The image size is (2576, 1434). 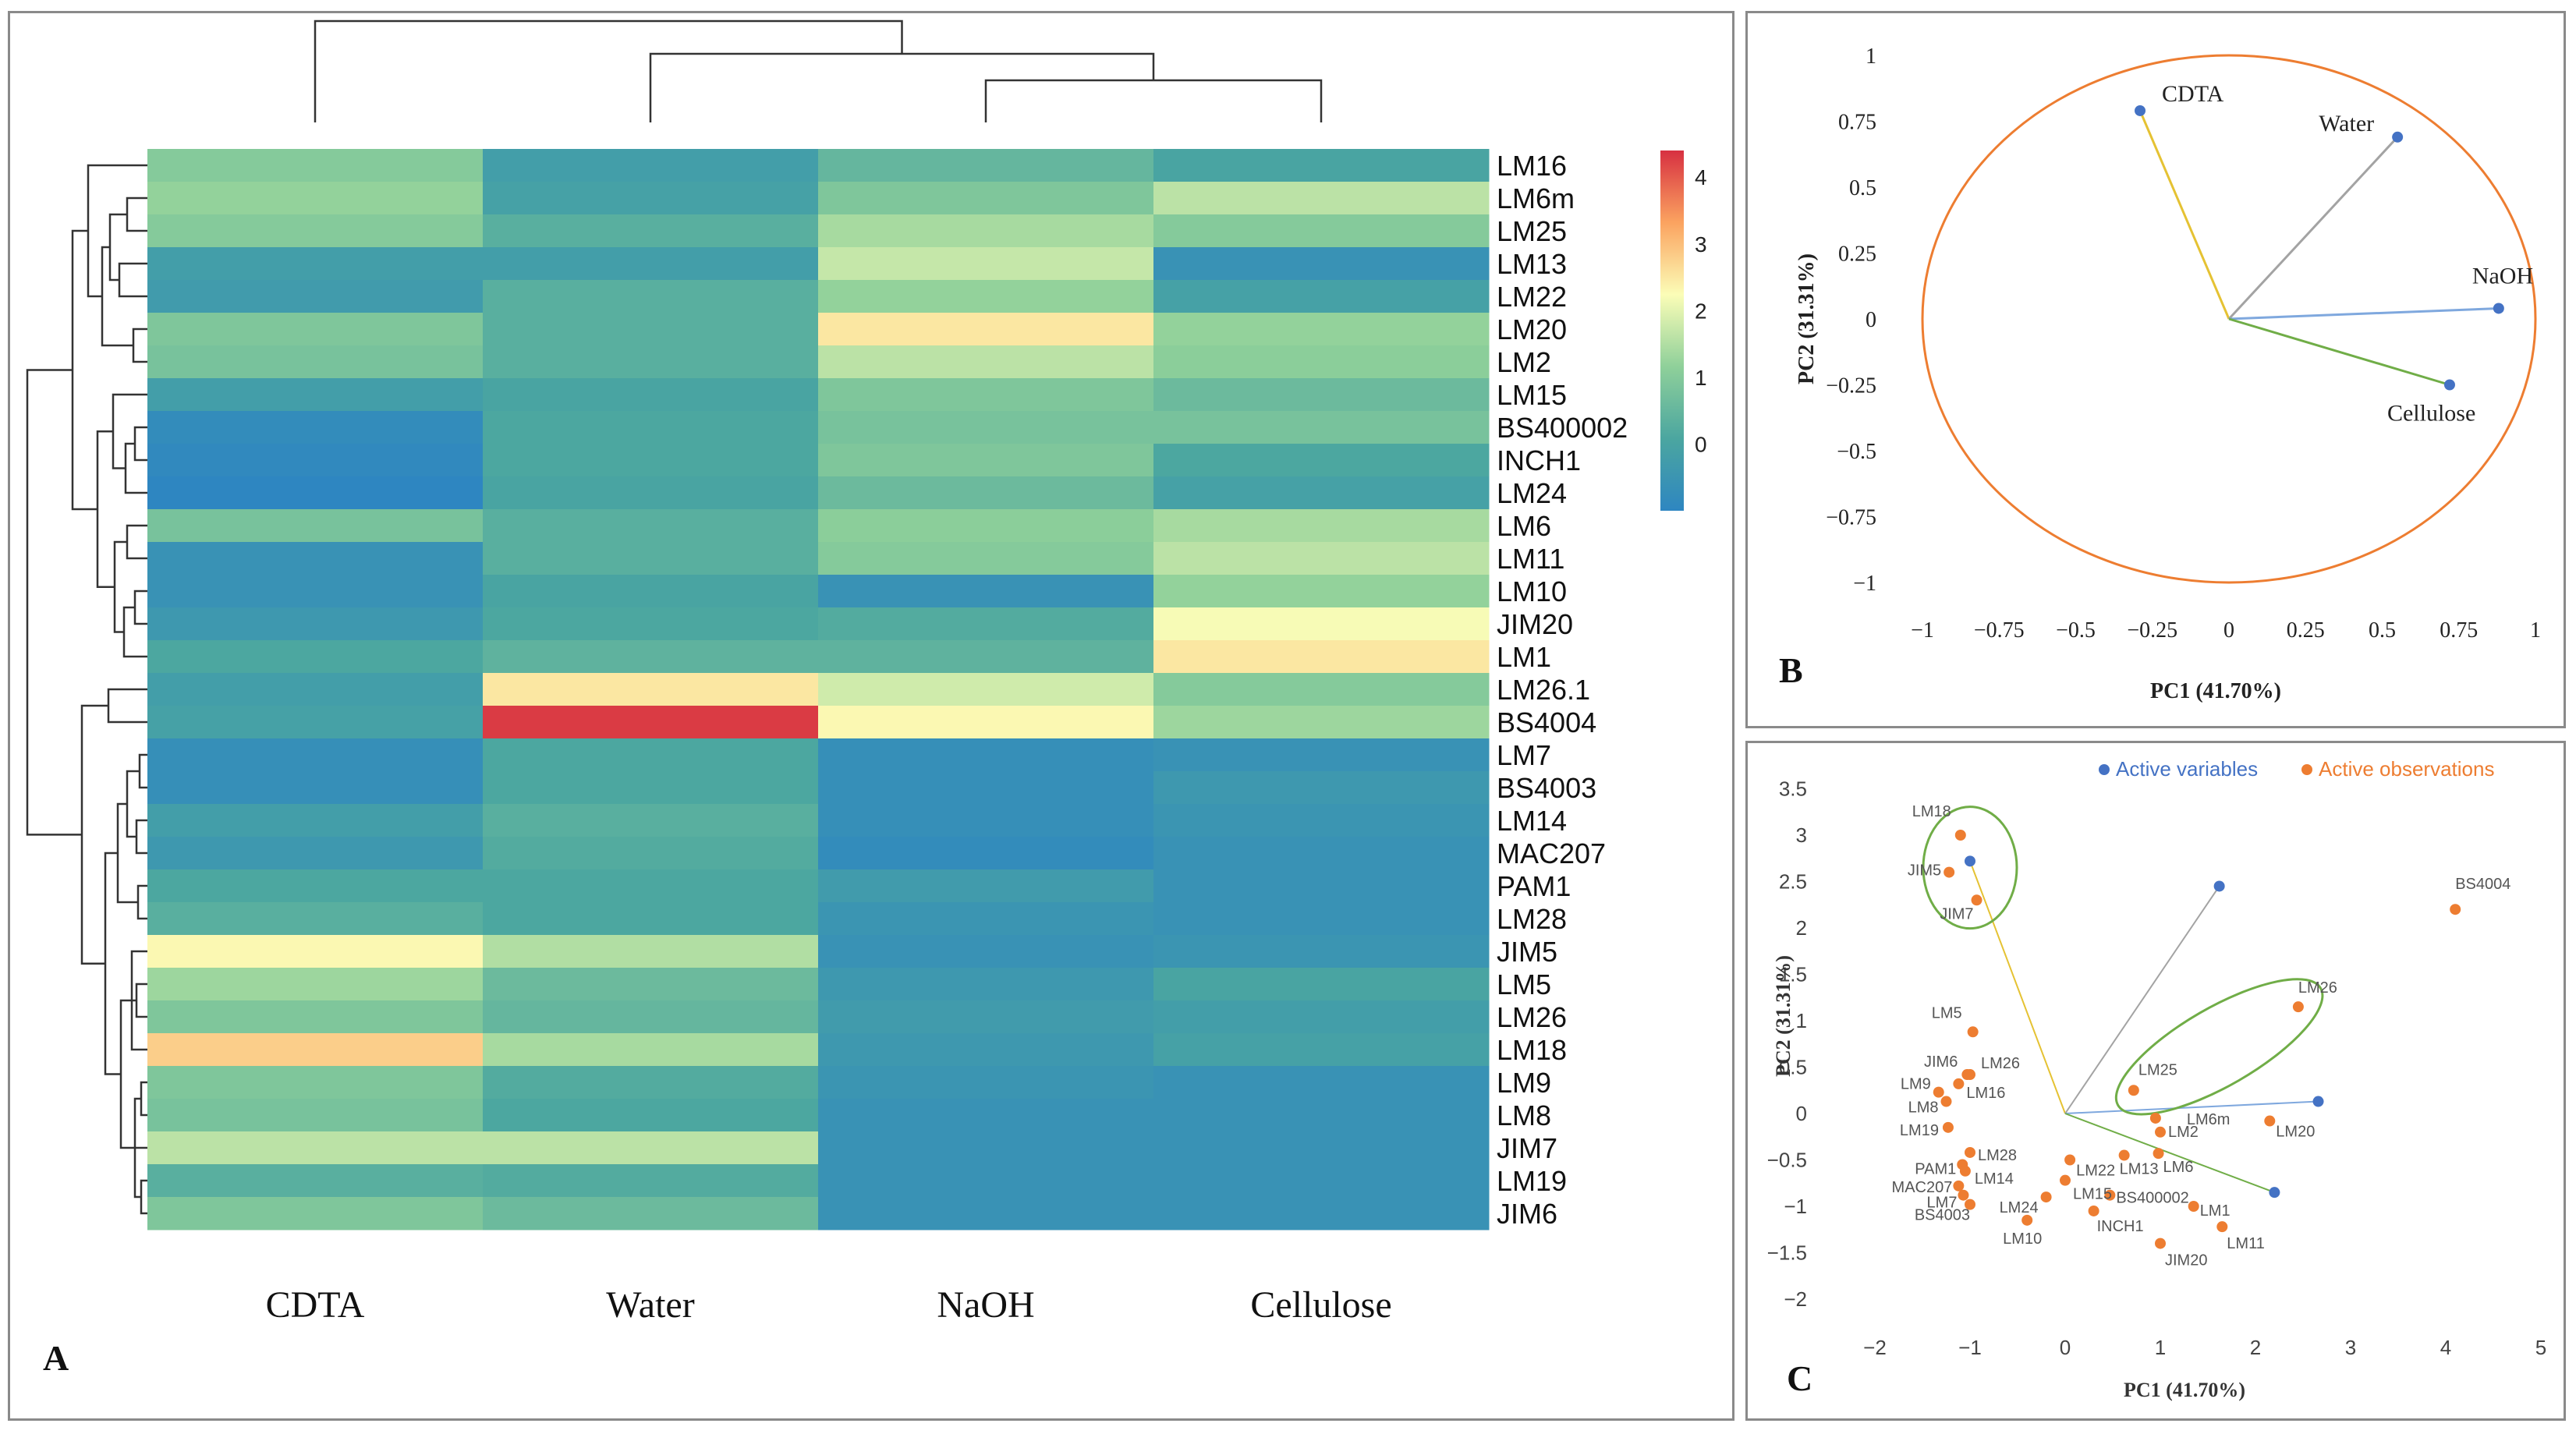 I want to click on heatmap-cell-LM26-Cellulose, so click(x=1321, y=1017).